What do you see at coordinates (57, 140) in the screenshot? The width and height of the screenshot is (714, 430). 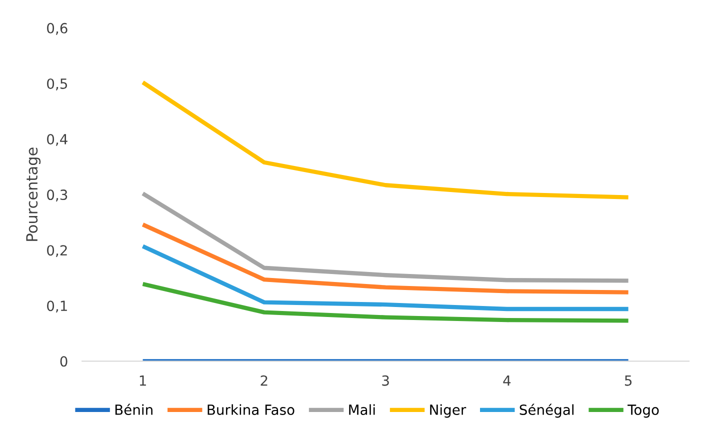 I see `y-tick-label: 0,4` at bounding box center [57, 140].